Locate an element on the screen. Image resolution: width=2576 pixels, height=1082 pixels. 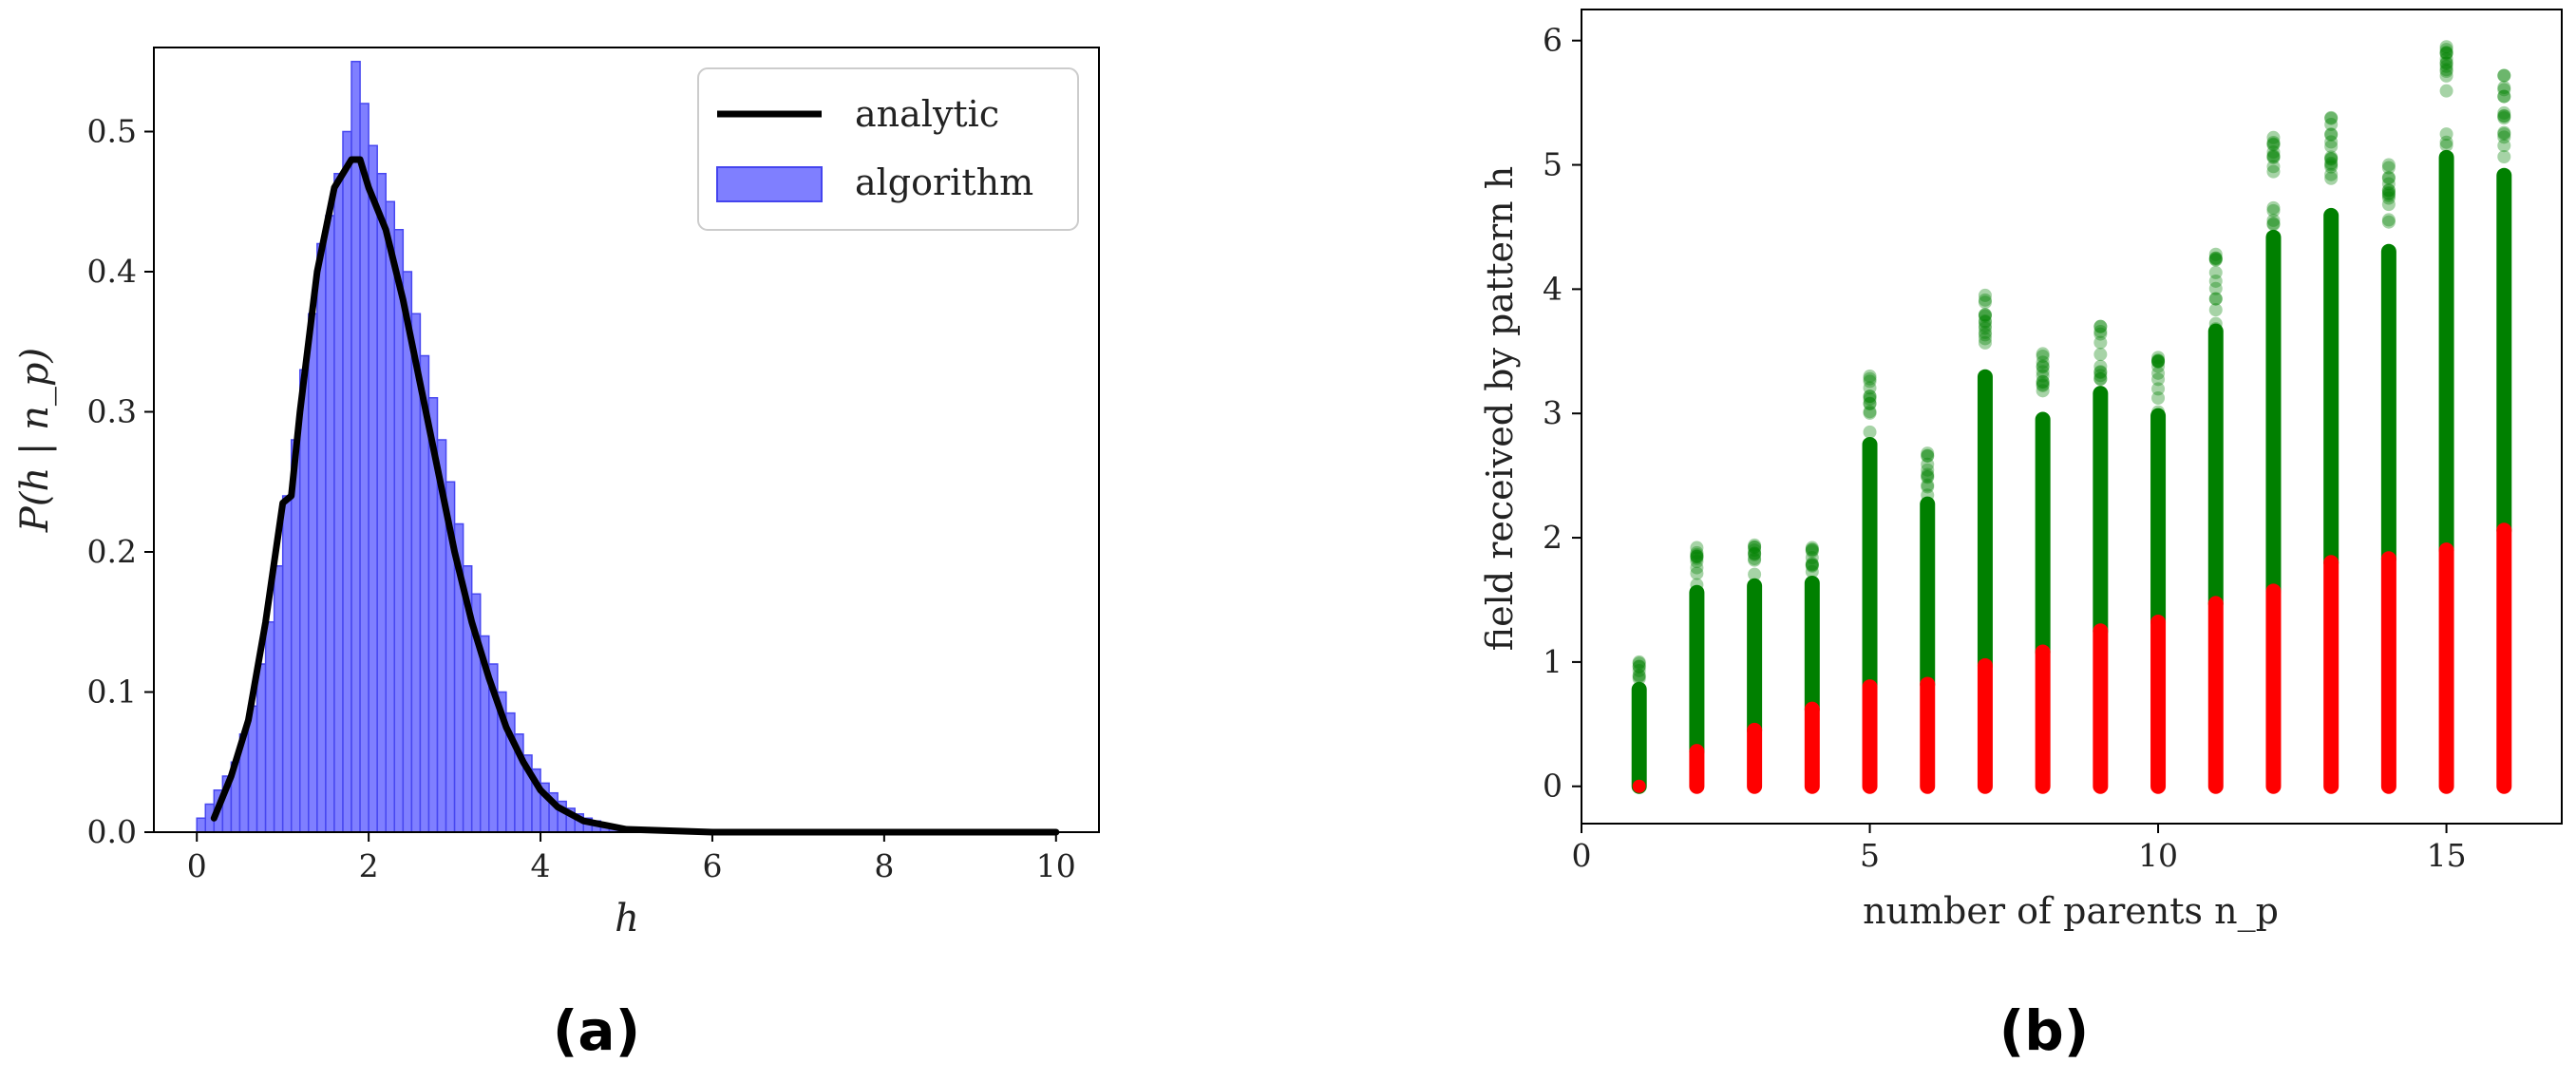
x-axis-ticks-a: 0 2 4 6 8 10 is located at coordinates (631, 858).